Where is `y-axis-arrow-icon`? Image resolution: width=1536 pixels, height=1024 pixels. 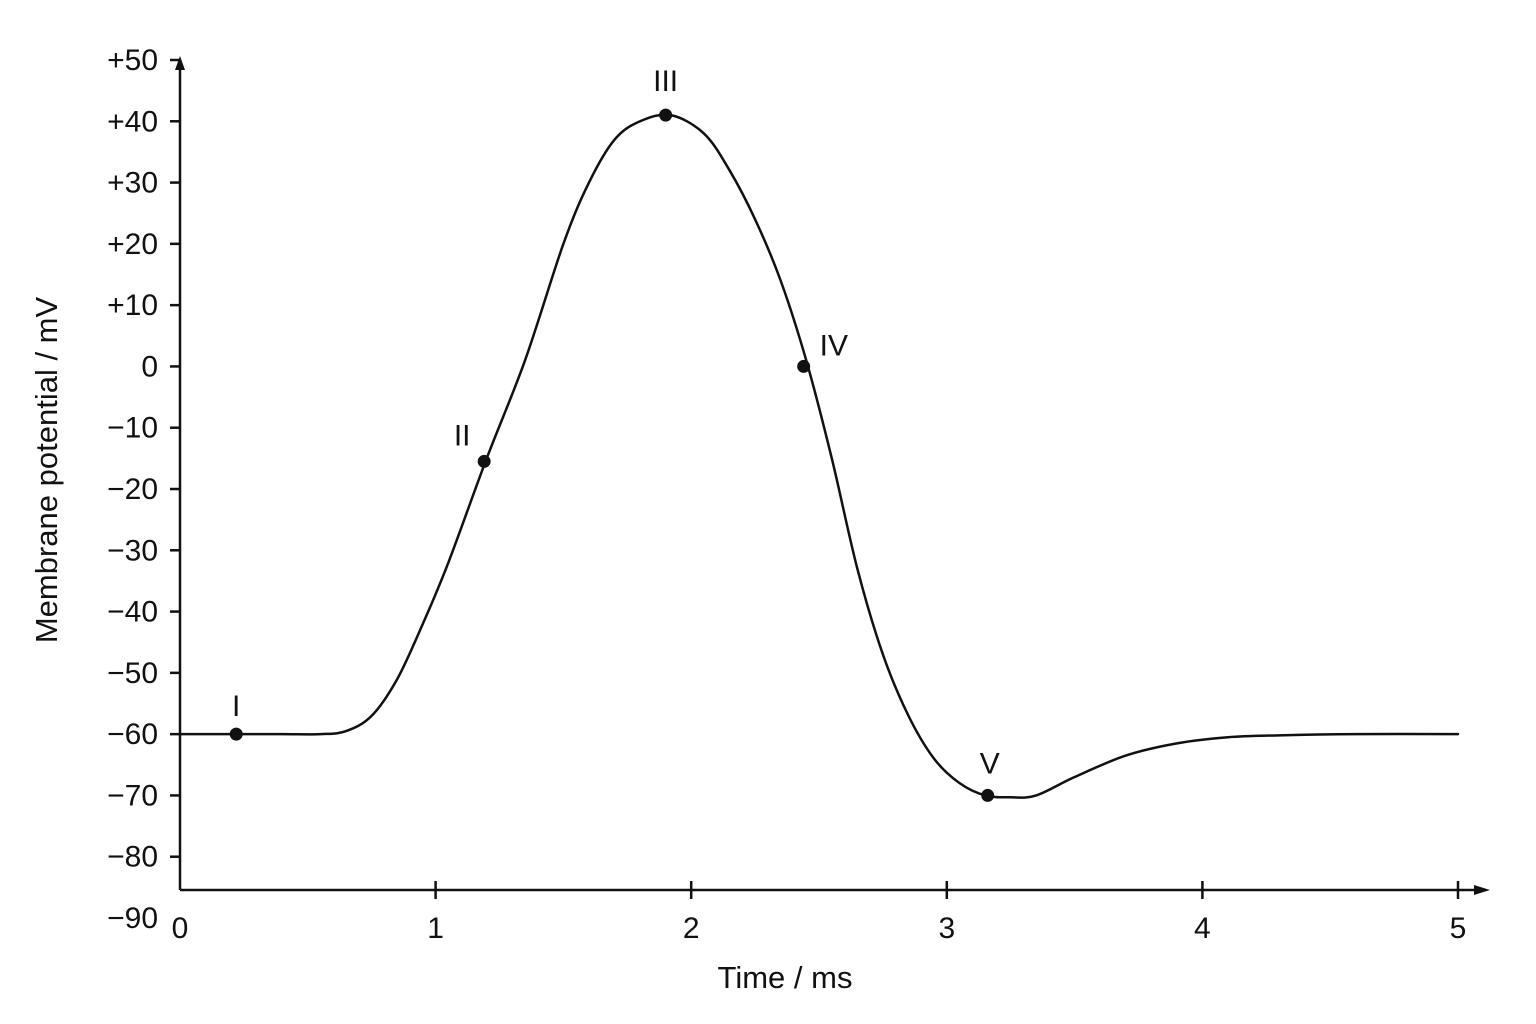
y-axis-arrow-icon is located at coordinates (180, 63).